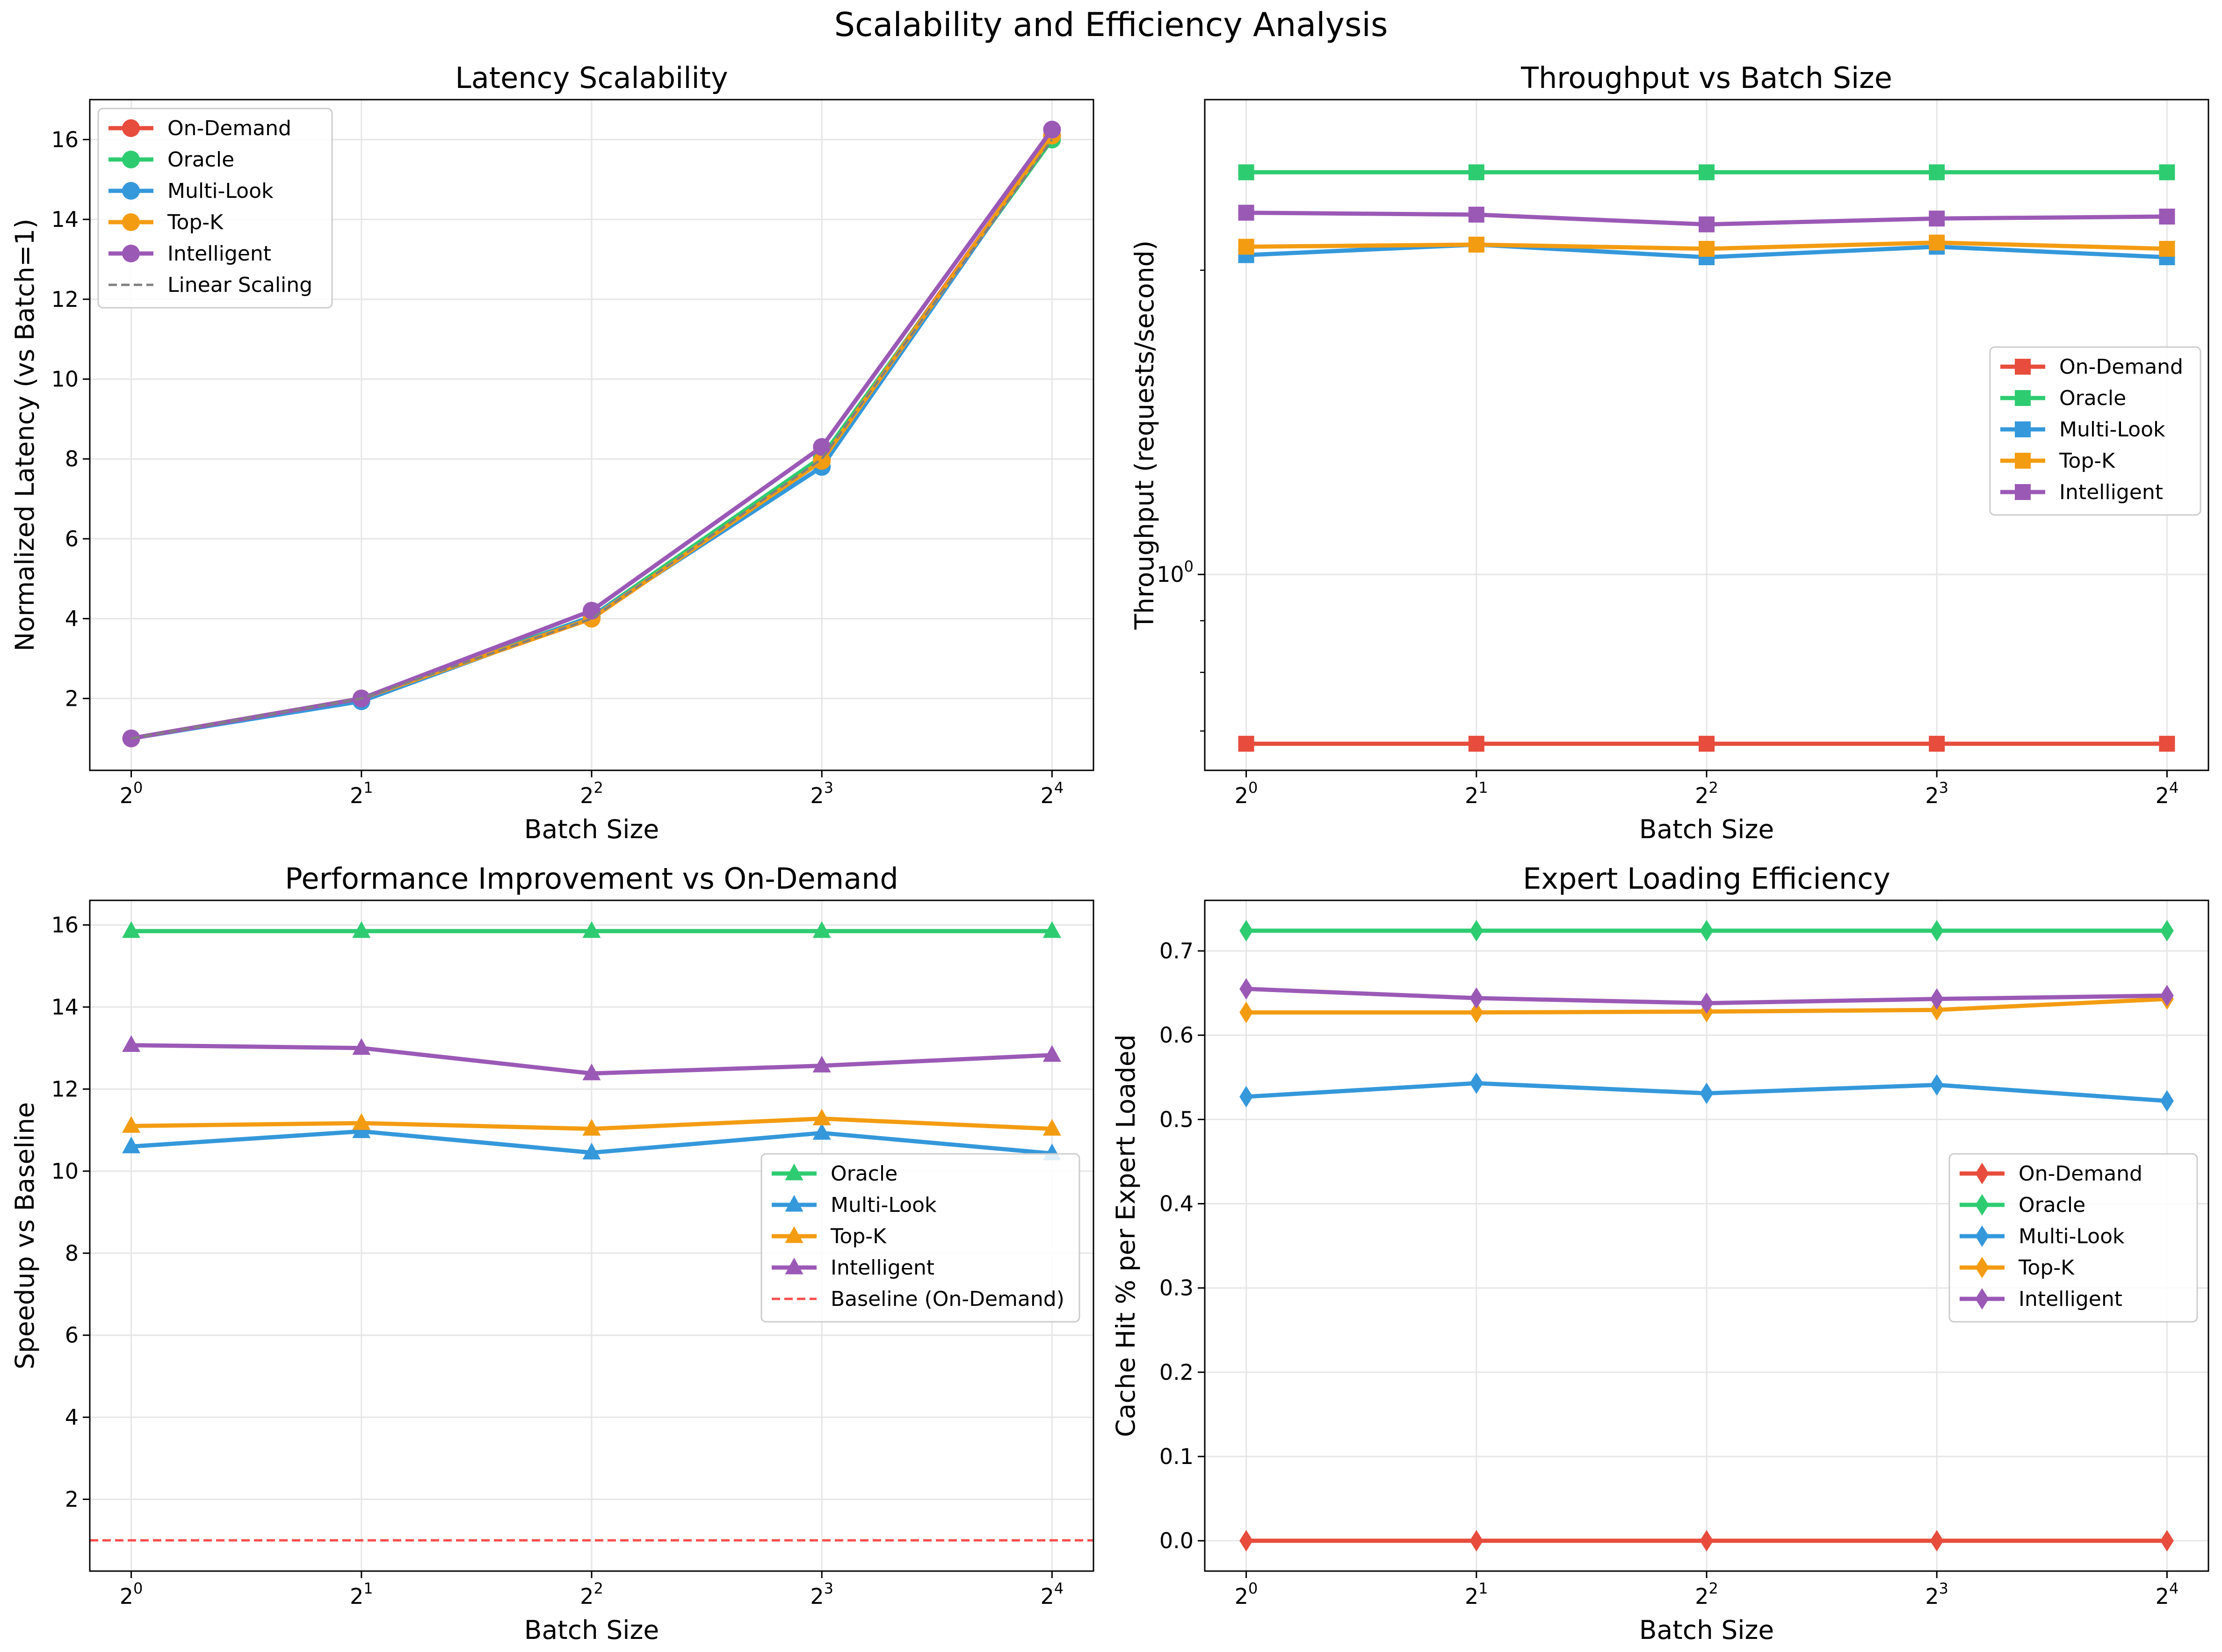  What do you see at coordinates (196, 222) in the screenshot?
I see `legend-label: Top-K` at bounding box center [196, 222].